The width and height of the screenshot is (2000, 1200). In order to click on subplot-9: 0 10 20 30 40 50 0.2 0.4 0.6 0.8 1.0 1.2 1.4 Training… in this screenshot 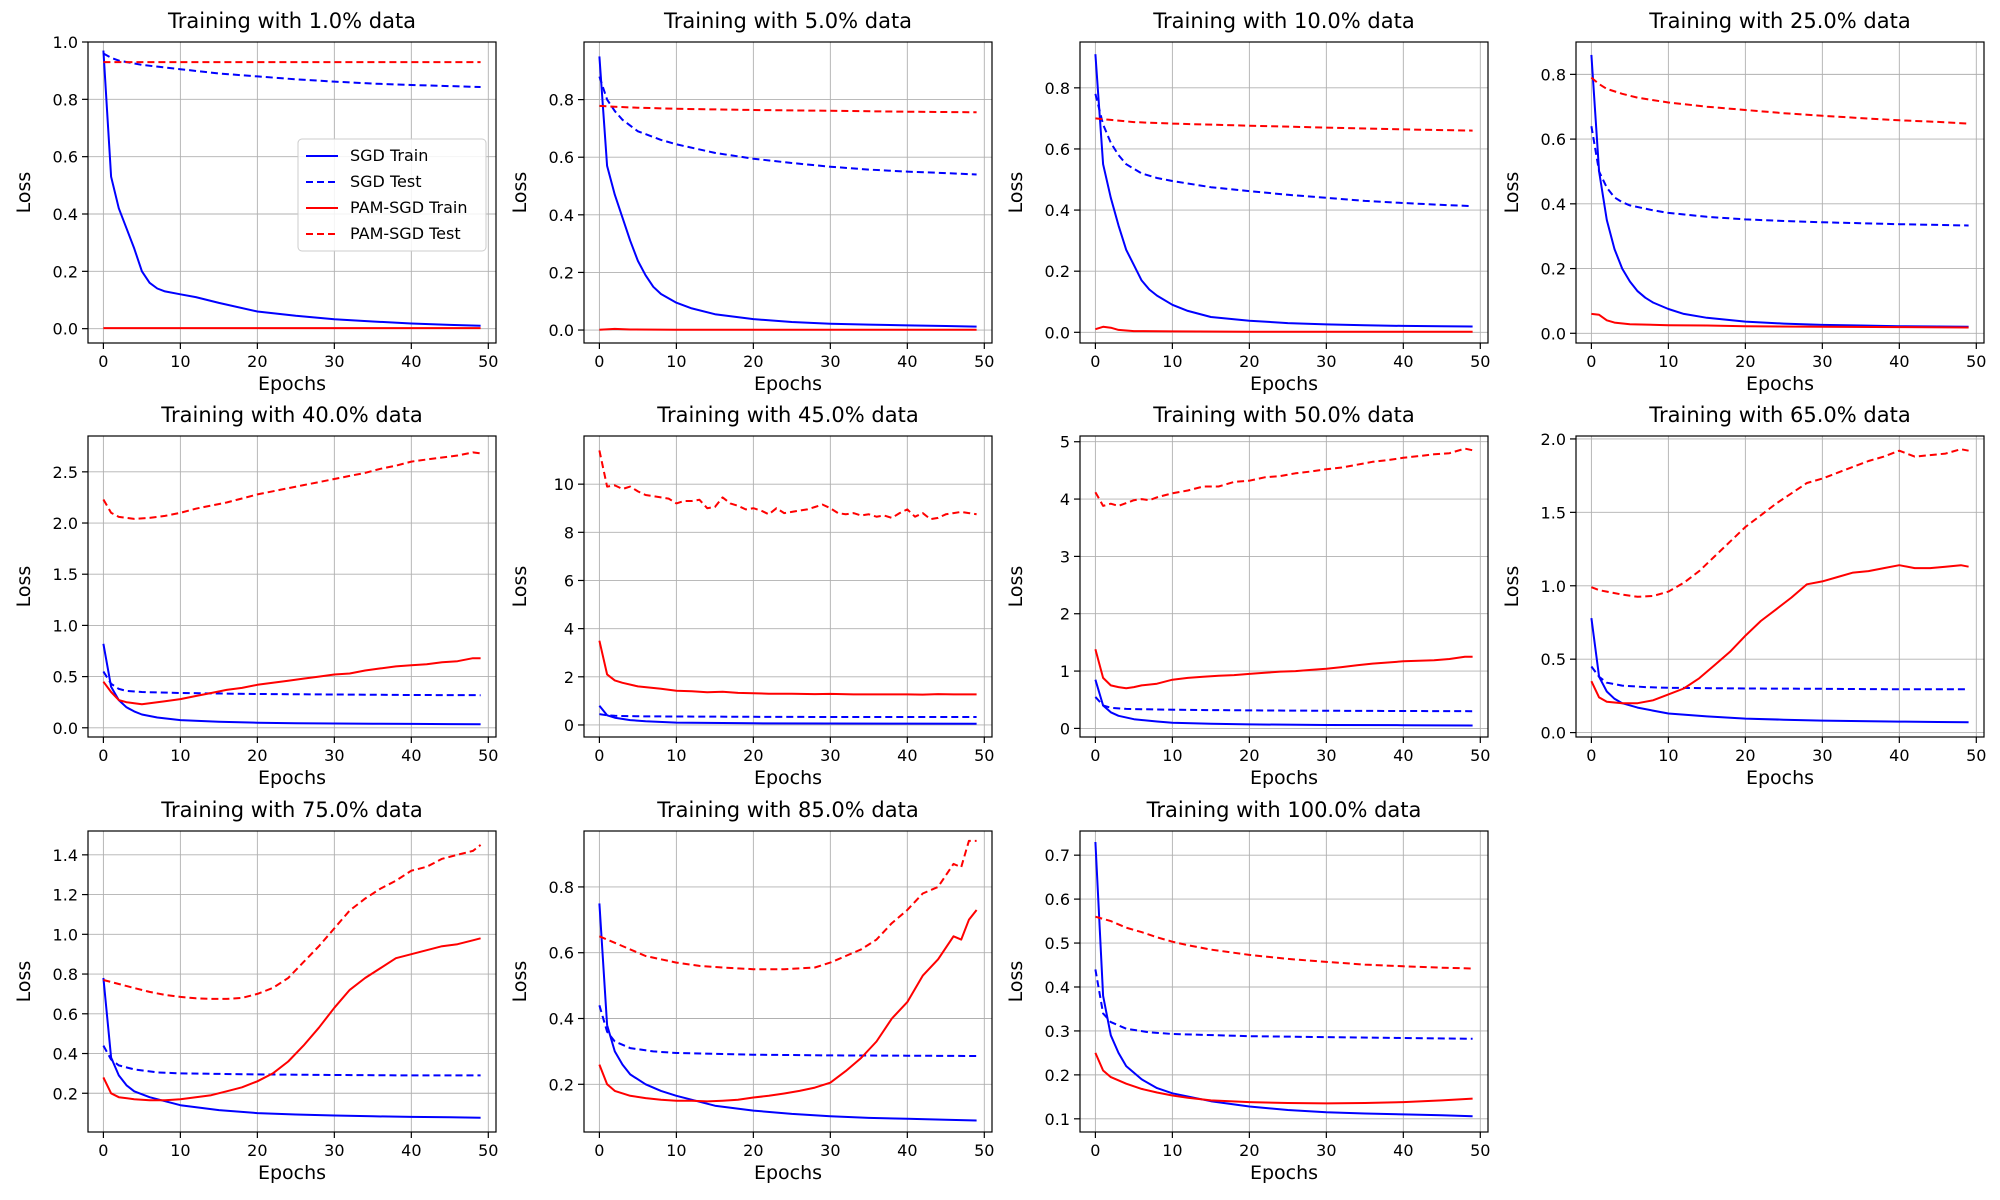, I will do `click(255, 991)`.